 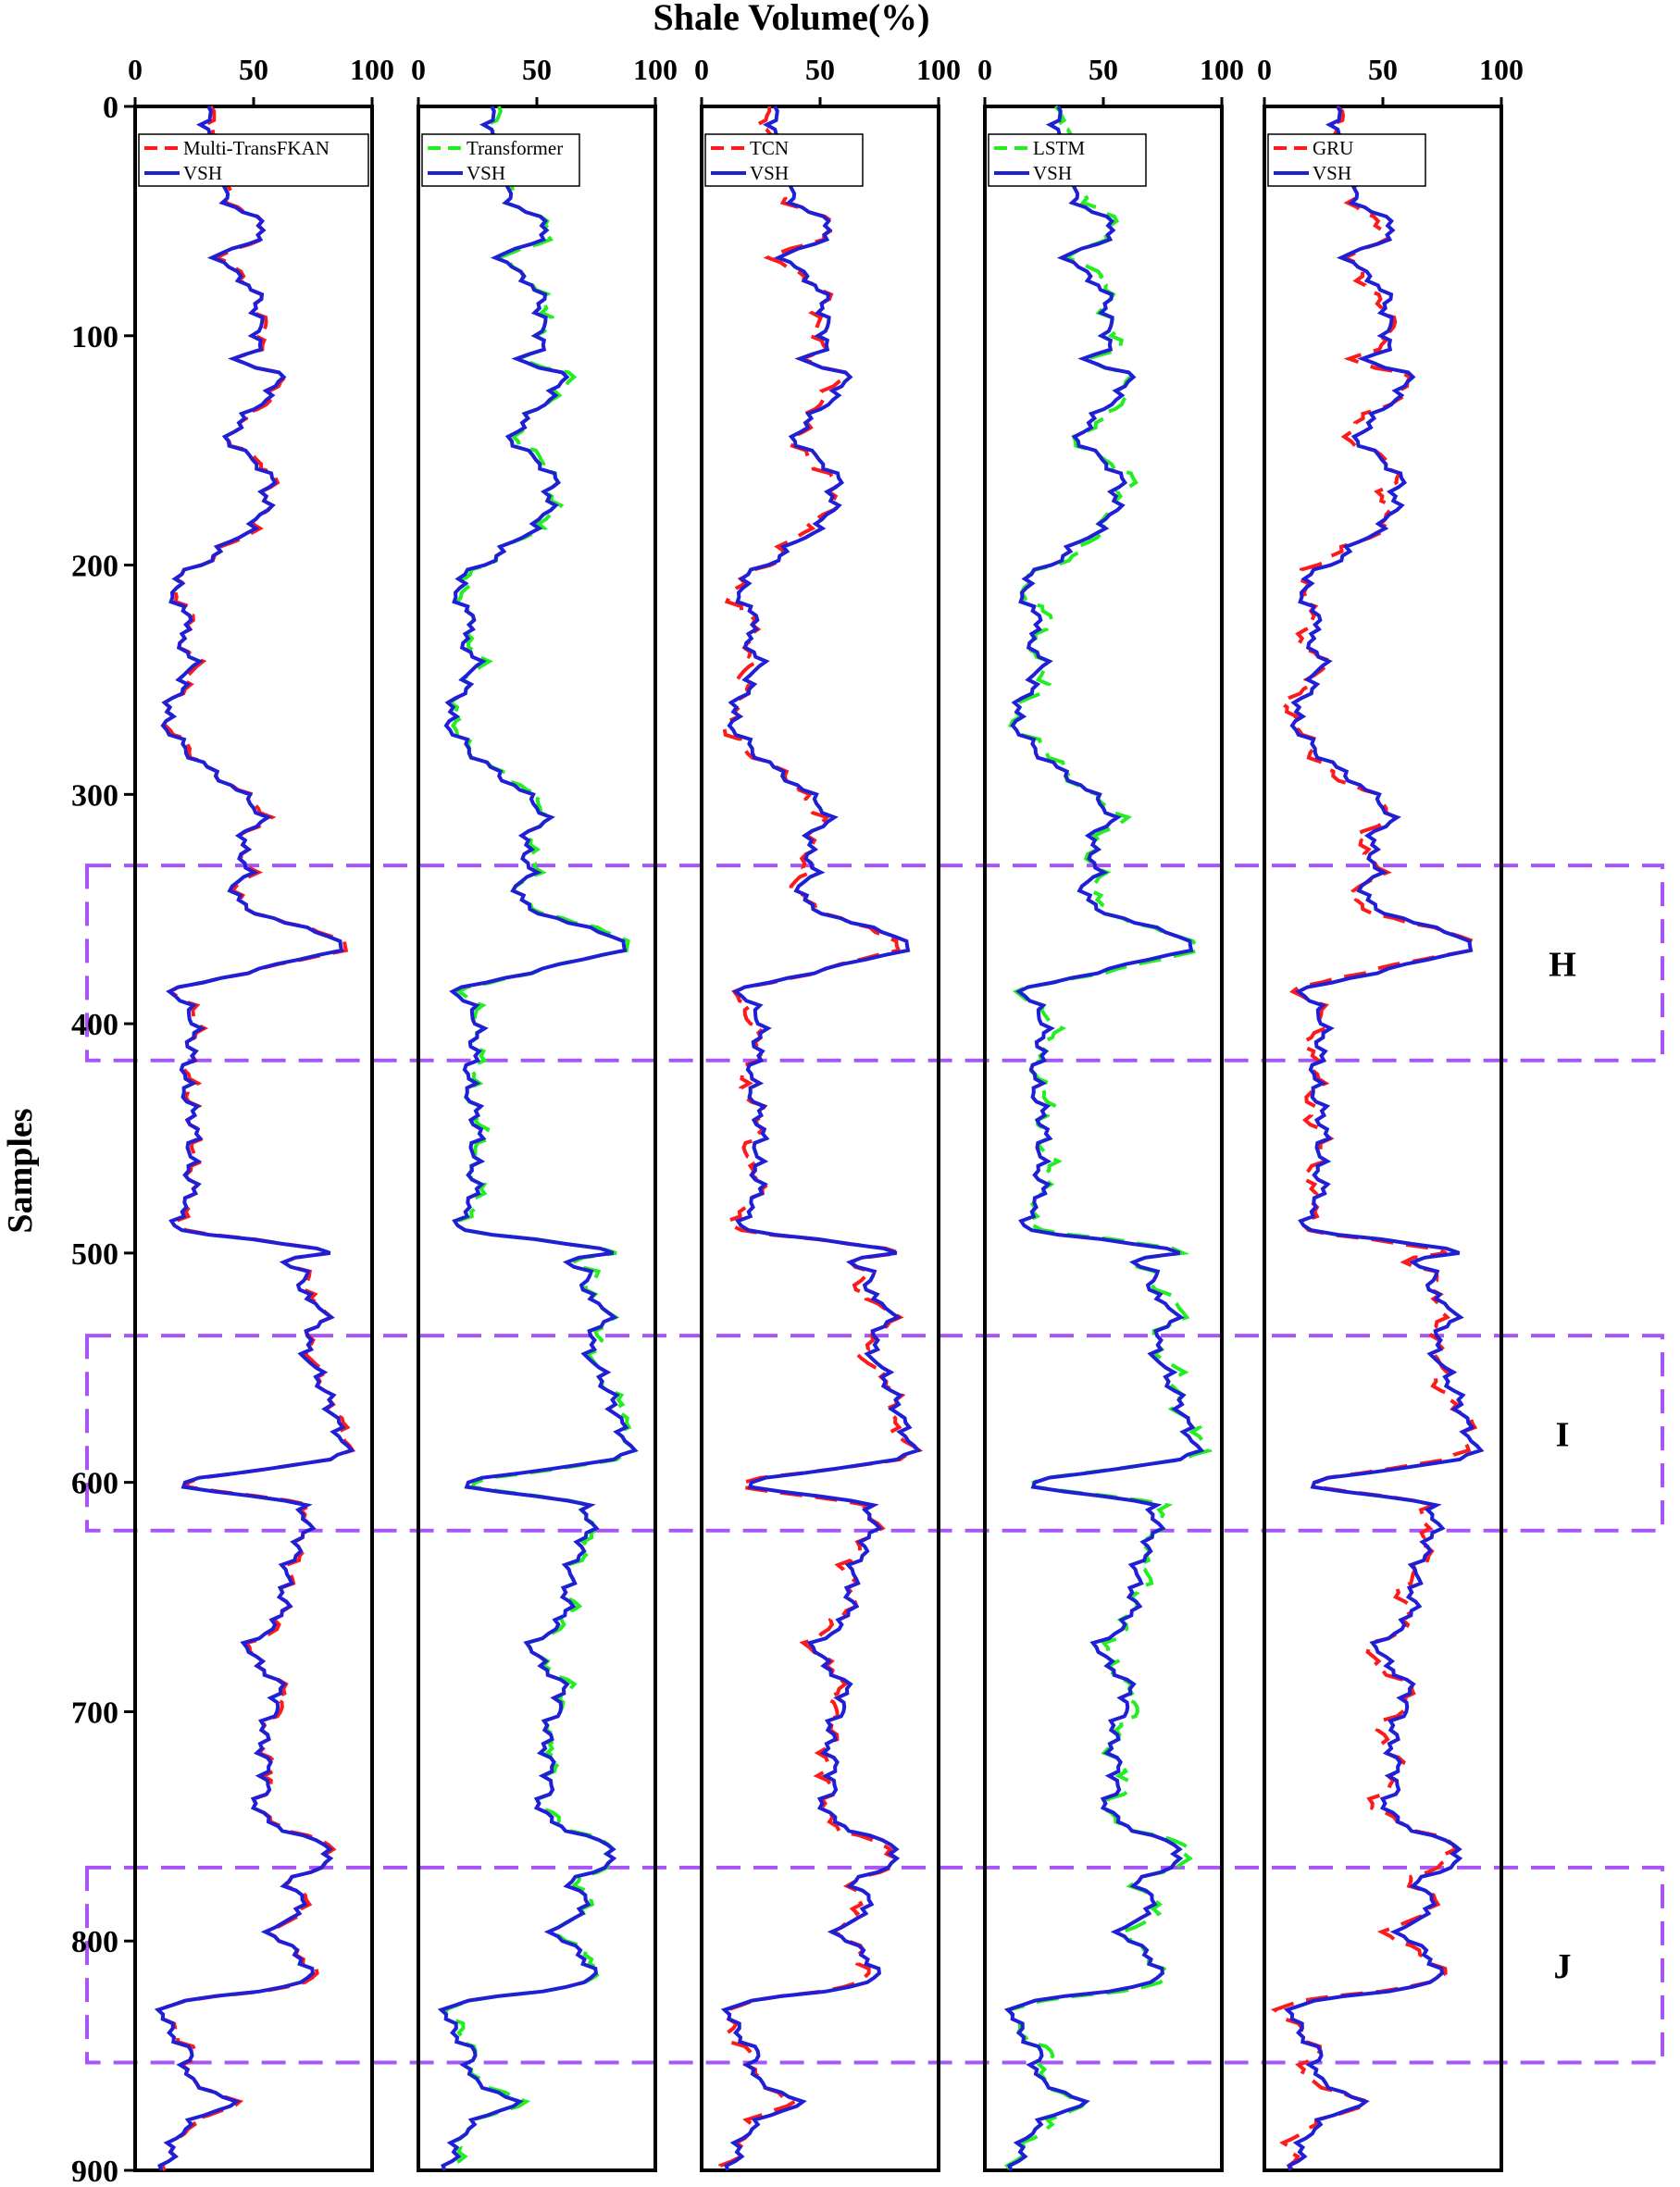 I want to click on y-tick-labels: 0 100 200 300 400 500 600 700 800 900, so click(x=94, y=1139).